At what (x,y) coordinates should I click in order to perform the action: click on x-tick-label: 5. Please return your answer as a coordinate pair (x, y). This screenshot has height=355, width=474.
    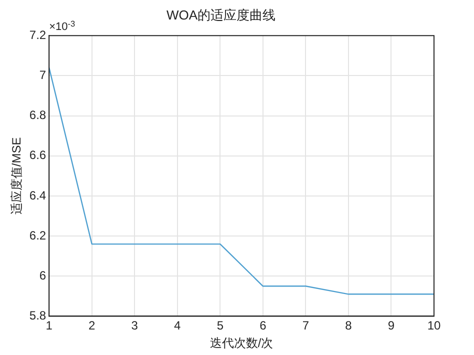
    Looking at the image, I should click on (220, 325).